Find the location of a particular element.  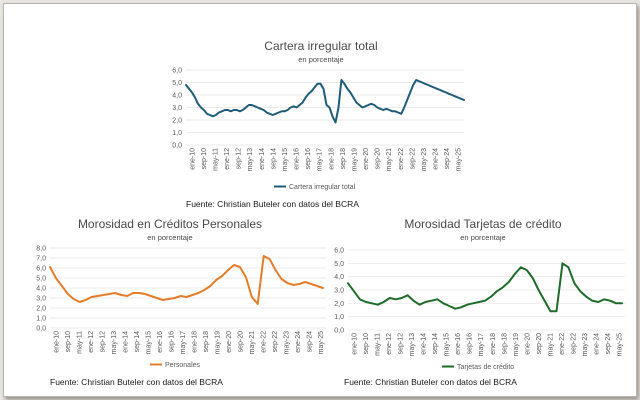

y-tick-label: 8,0 is located at coordinates (41, 249).